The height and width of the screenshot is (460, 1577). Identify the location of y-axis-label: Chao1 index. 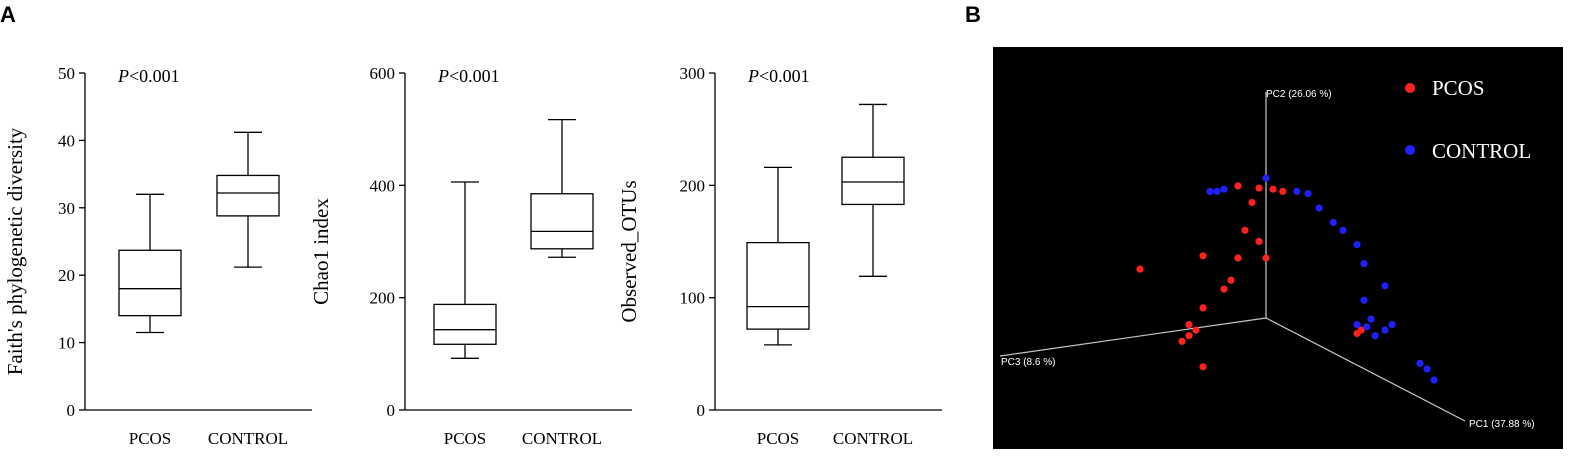
(321, 251).